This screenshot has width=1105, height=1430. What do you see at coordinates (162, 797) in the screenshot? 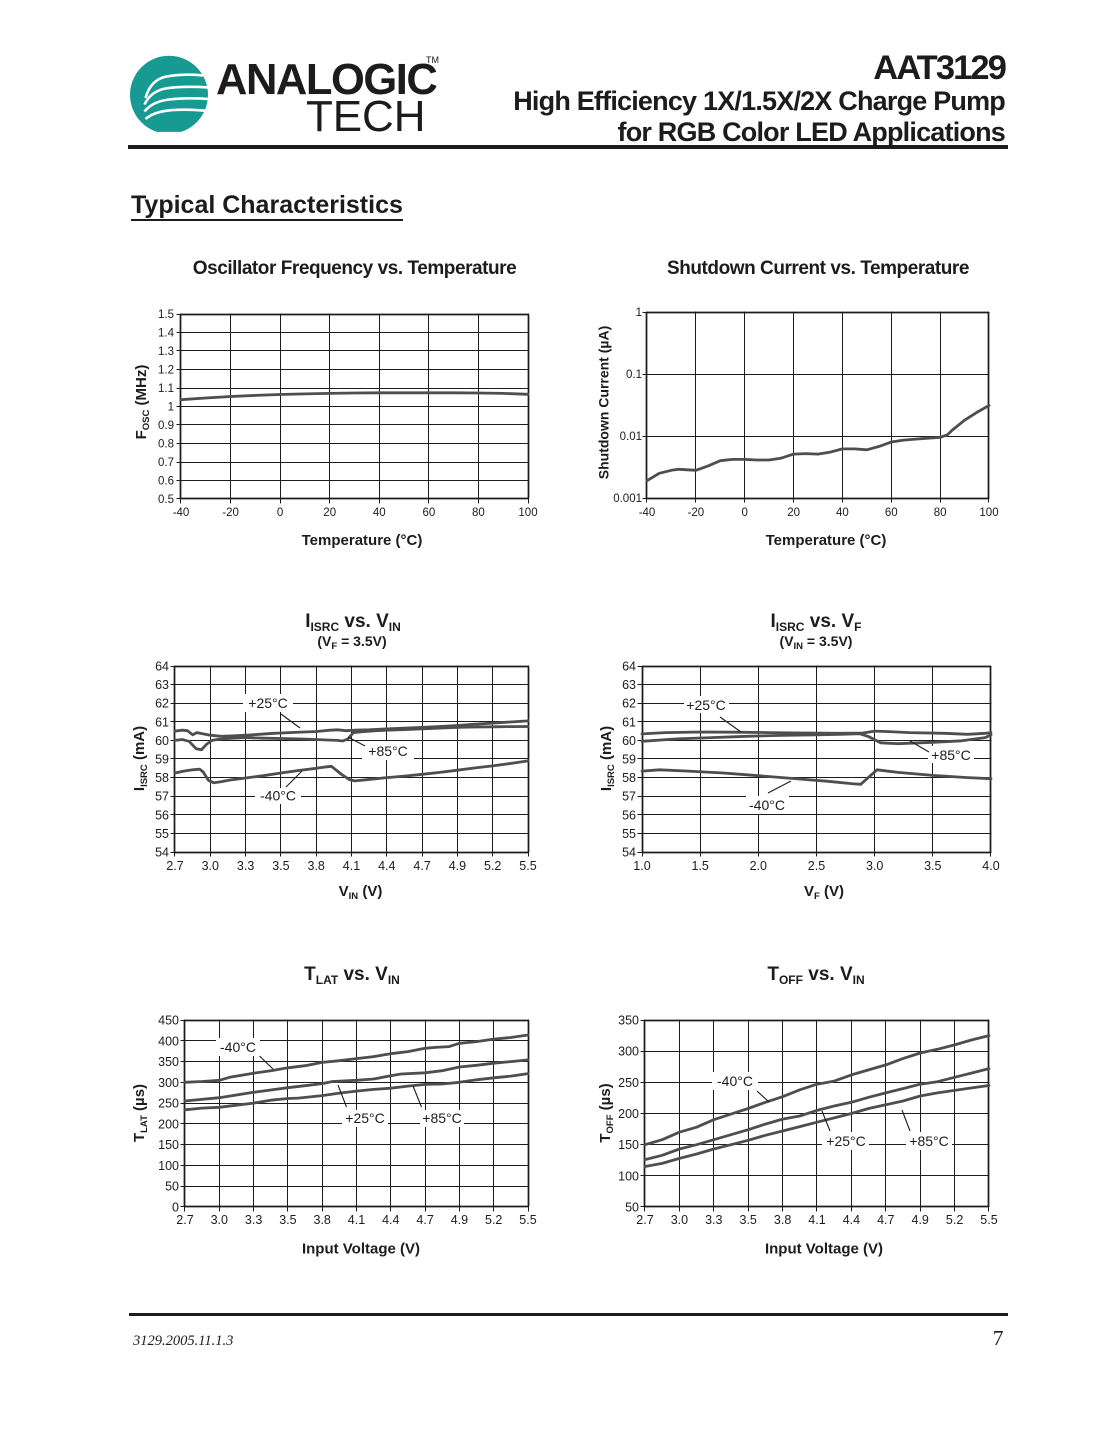
I see `svg-text: 57` at bounding box center [162, 797].